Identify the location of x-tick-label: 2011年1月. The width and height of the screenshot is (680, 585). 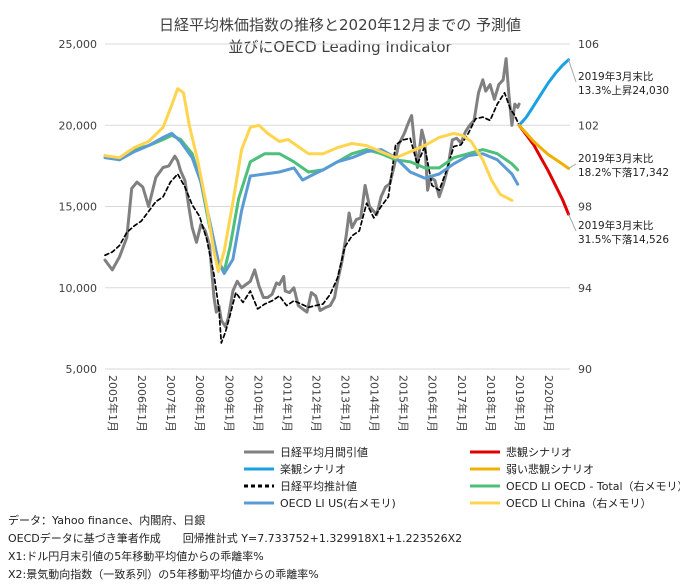
(287, 403).